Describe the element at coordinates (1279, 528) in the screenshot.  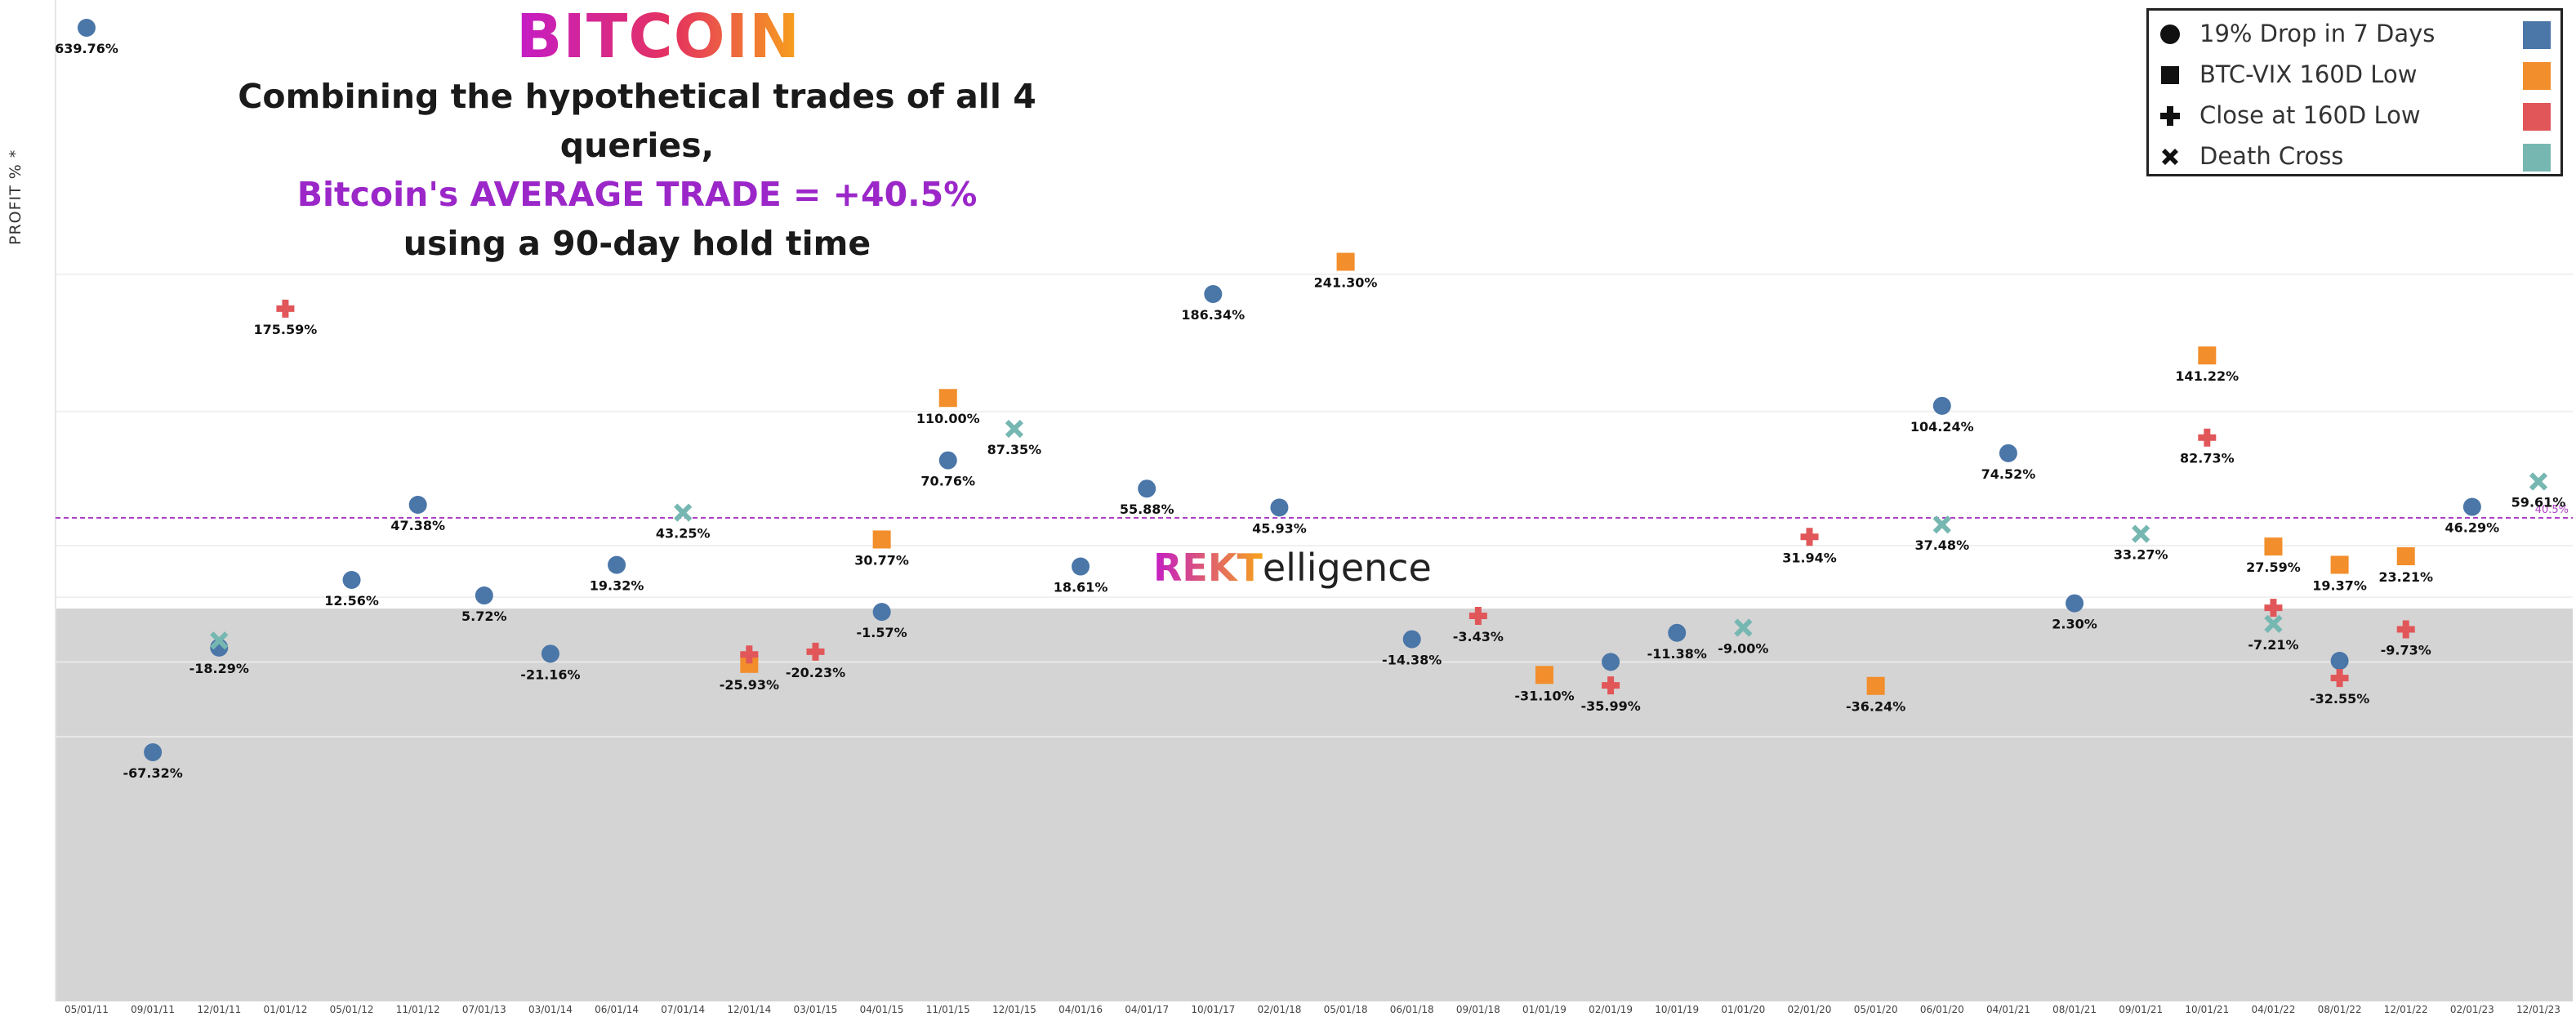
I see `data-label: 45.93%` at that location.